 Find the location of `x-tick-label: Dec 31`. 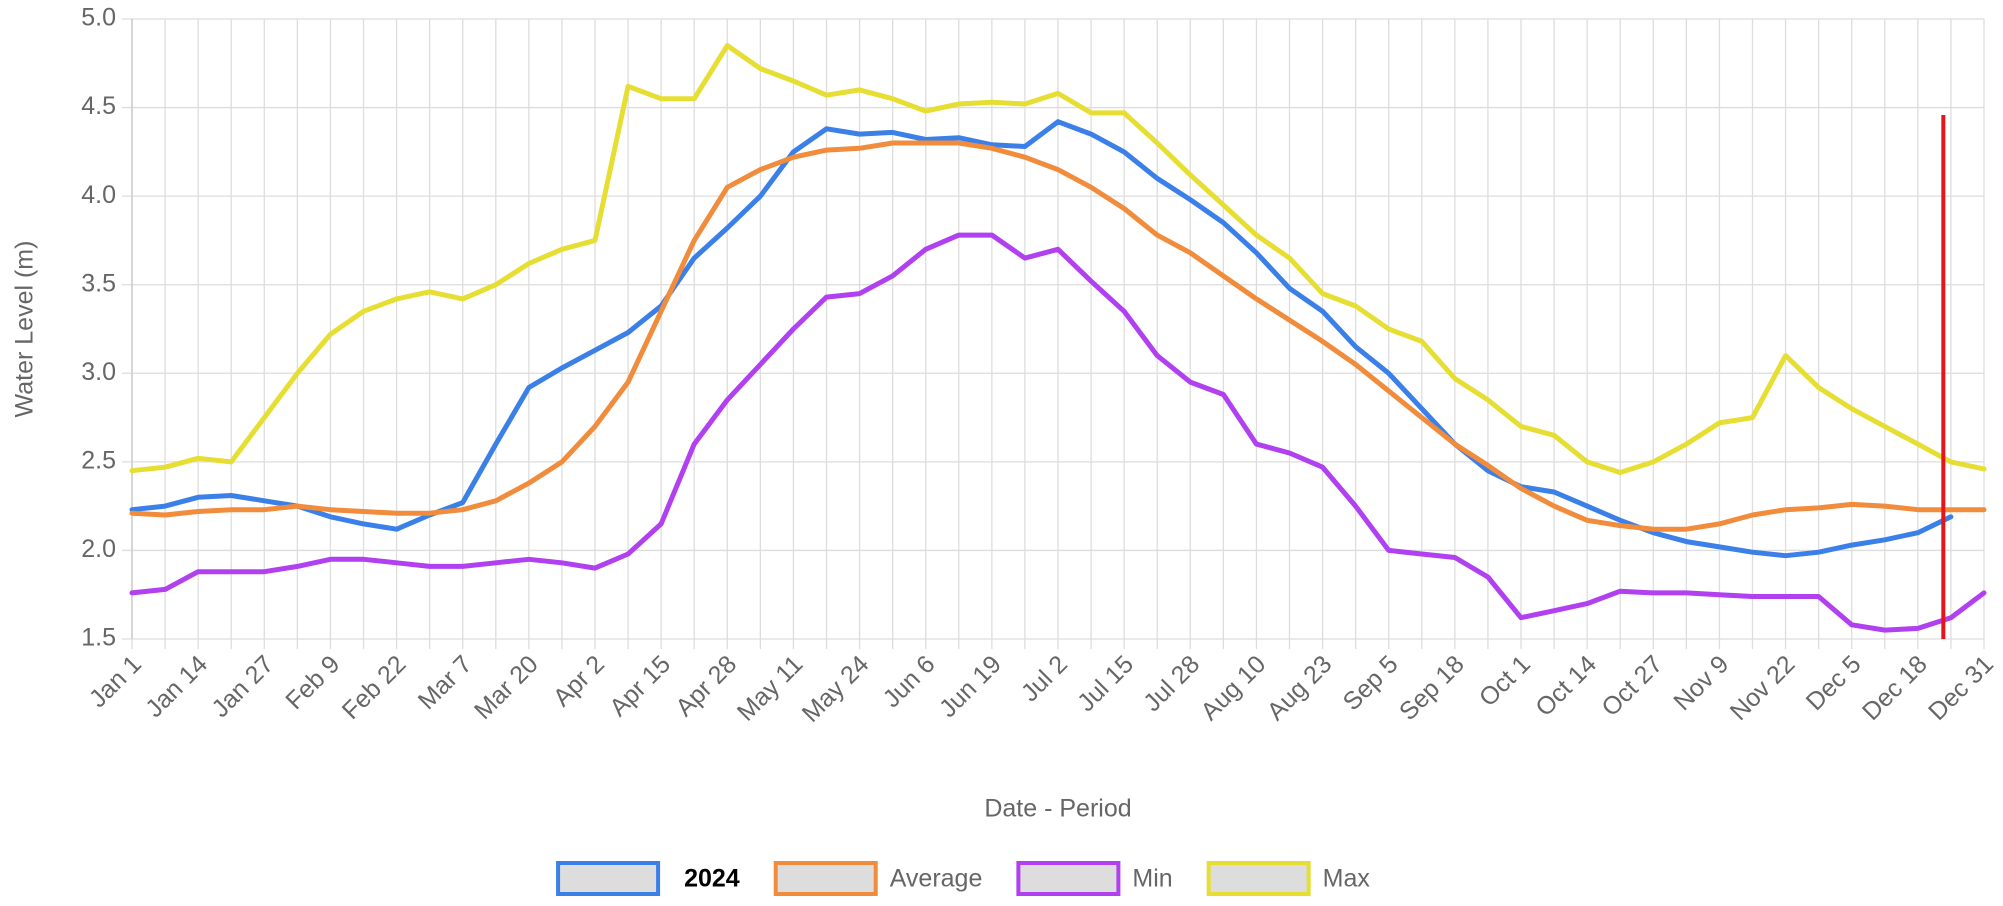

x-tick-label: Dec 31 is located at coordinates (1961, 688).